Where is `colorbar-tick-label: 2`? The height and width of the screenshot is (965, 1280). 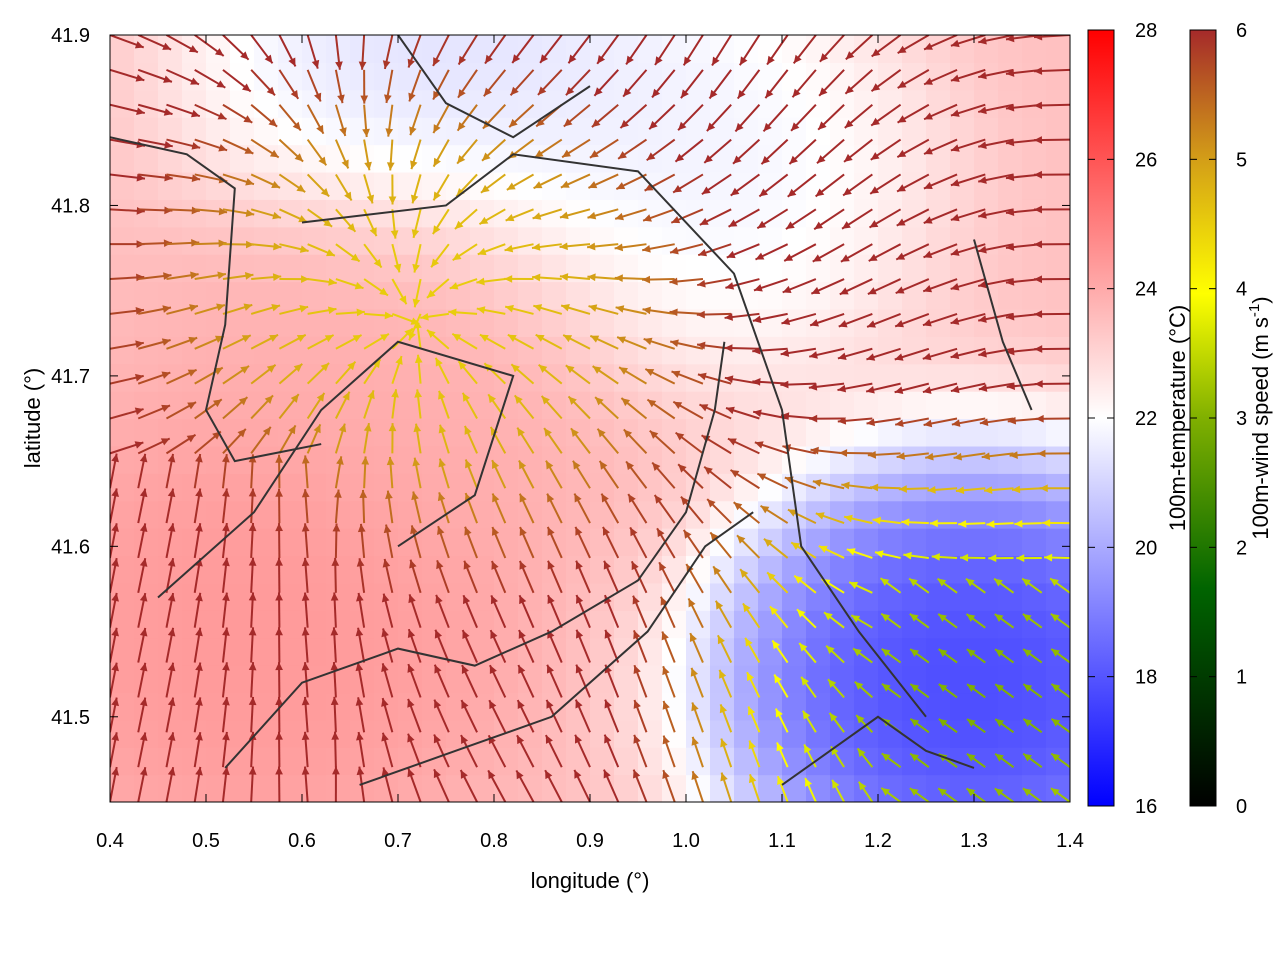
colorbar-tick-label: 2 is located at coordinates (1241, 548).